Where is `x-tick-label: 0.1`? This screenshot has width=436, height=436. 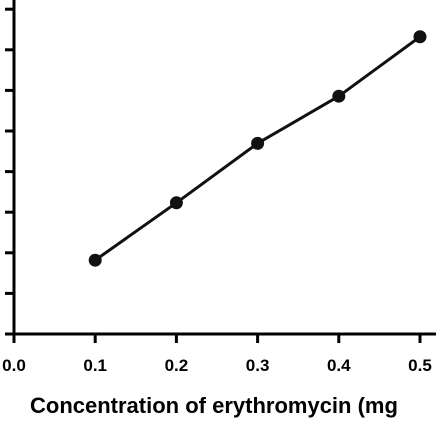
x-tick-label: 0.1 is located at coordinates (95, 365).